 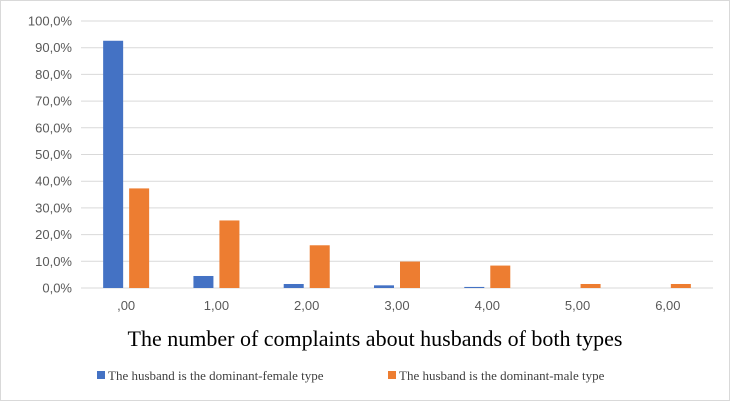 What do you see at coordinates (216, 375) in the screenshot?
I see `legend-label-female-type: The husband is the dominant-female type` at bounding box center [216, 375].